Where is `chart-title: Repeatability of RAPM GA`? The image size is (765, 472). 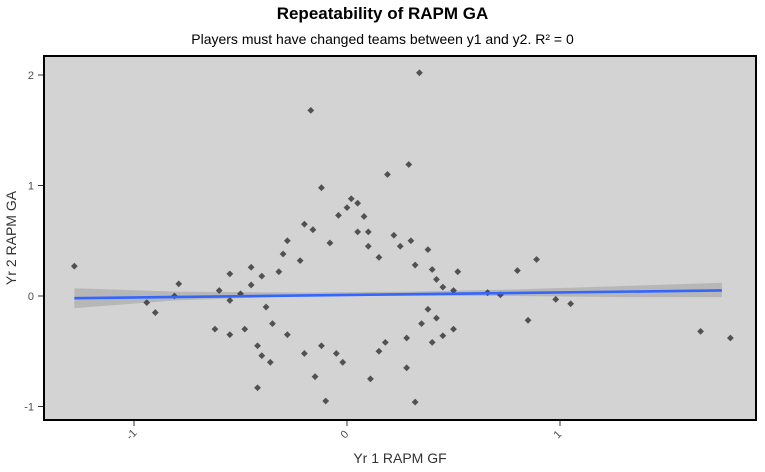 chart-title: Repeatability of RAPM GA is located at coordinates (382, 13).